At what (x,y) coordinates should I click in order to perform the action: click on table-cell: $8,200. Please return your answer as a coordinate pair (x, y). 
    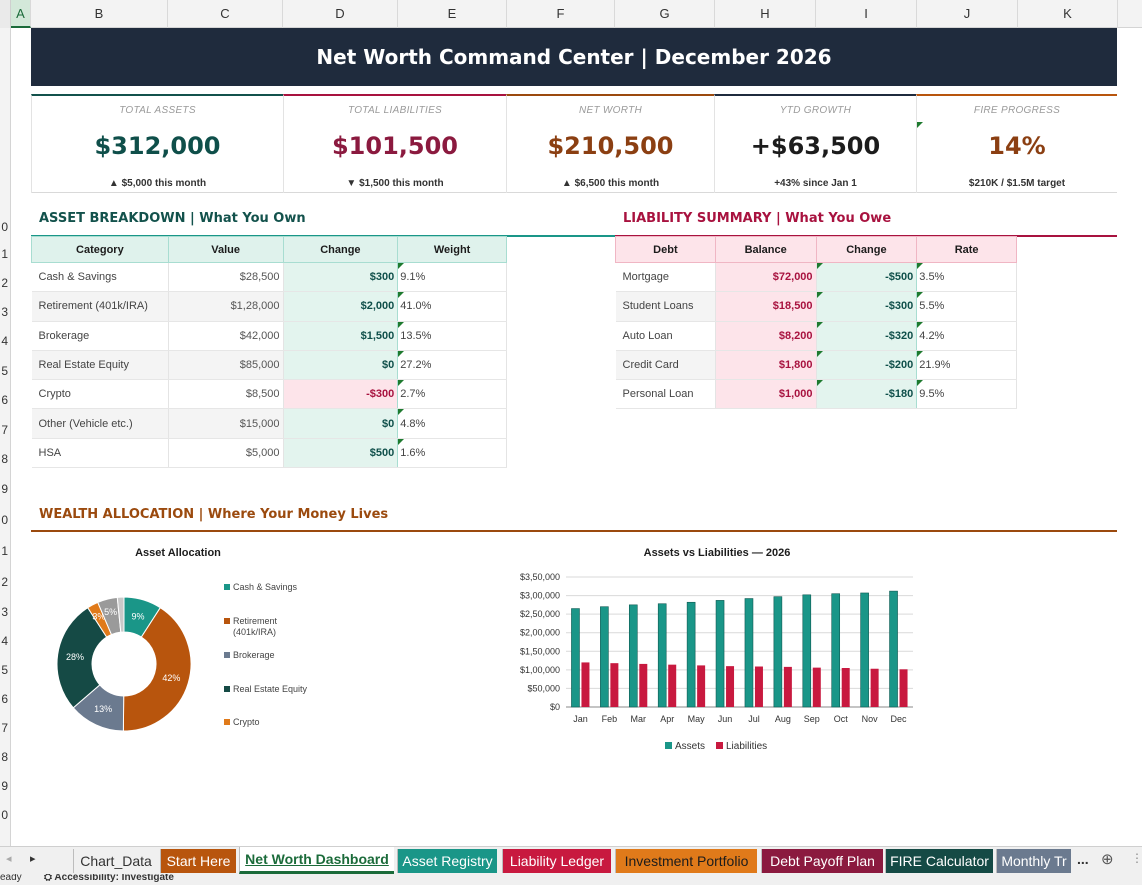
    Looking at the image, I should click on (765, 336).